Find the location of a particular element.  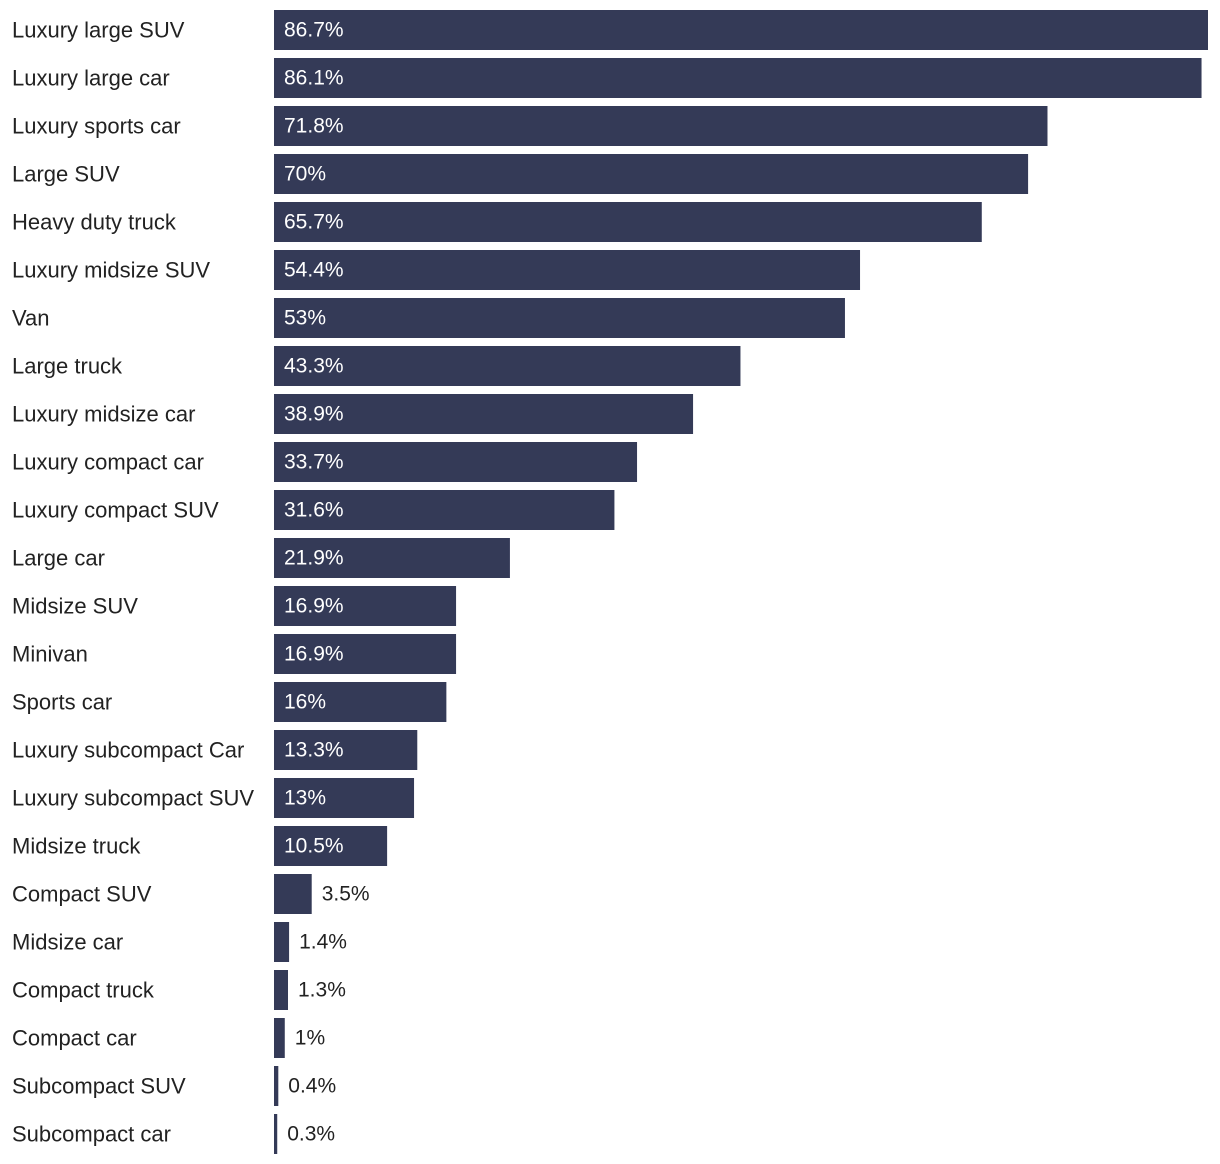

category-label: Large SUV is located at coordinates (66, 174).